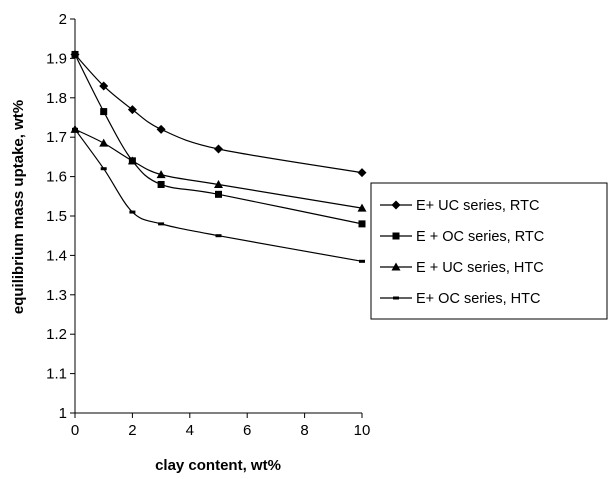 The image size is (611, 479). I want to click on y-tick-label: 1.8, so click(56, 98).